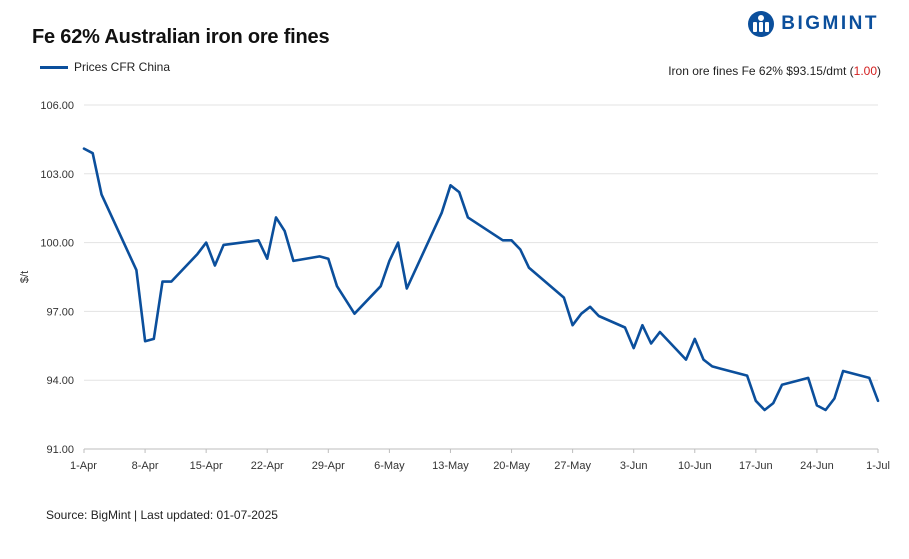 Image resolution: width=909 pixels, height=559 pixels. What do you see at coordinates (145, 466) in the screenshot?
I see `x-tick-label: 8-Apr` at bounding box center [145, 466].